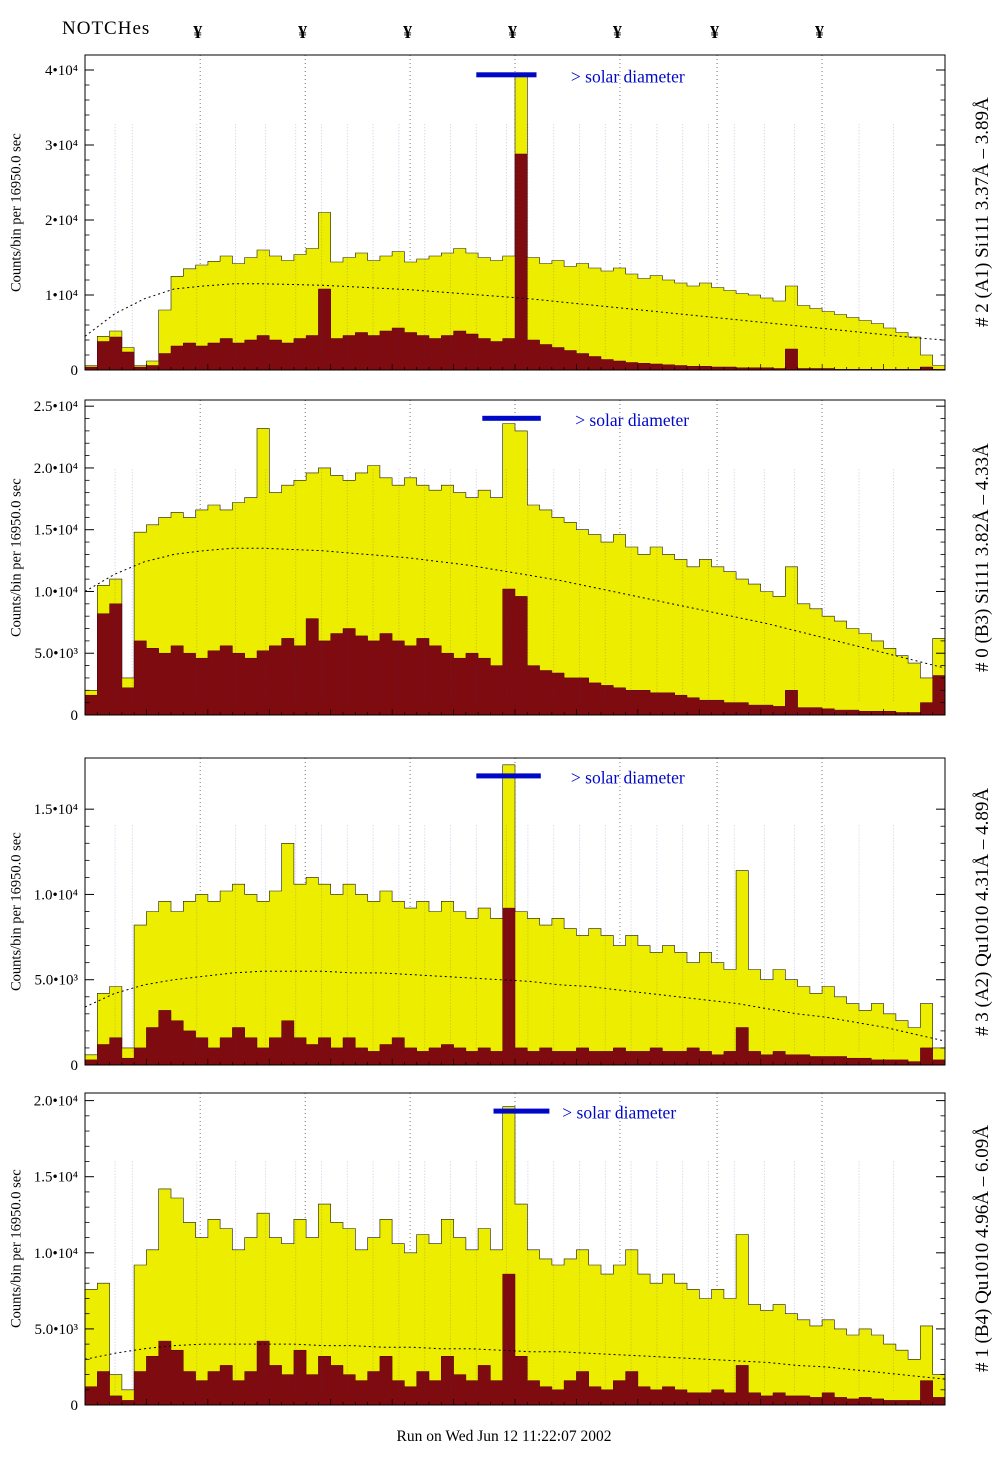 The height and width of the screenshot is (1463, 1008). What do you see at coordinates (982, 1249) in the screenshot?
I see `panel-title-4: # 1 (B4) Qu1010 4.96Å – 6.09Å` at bounding box center [982, 1249].